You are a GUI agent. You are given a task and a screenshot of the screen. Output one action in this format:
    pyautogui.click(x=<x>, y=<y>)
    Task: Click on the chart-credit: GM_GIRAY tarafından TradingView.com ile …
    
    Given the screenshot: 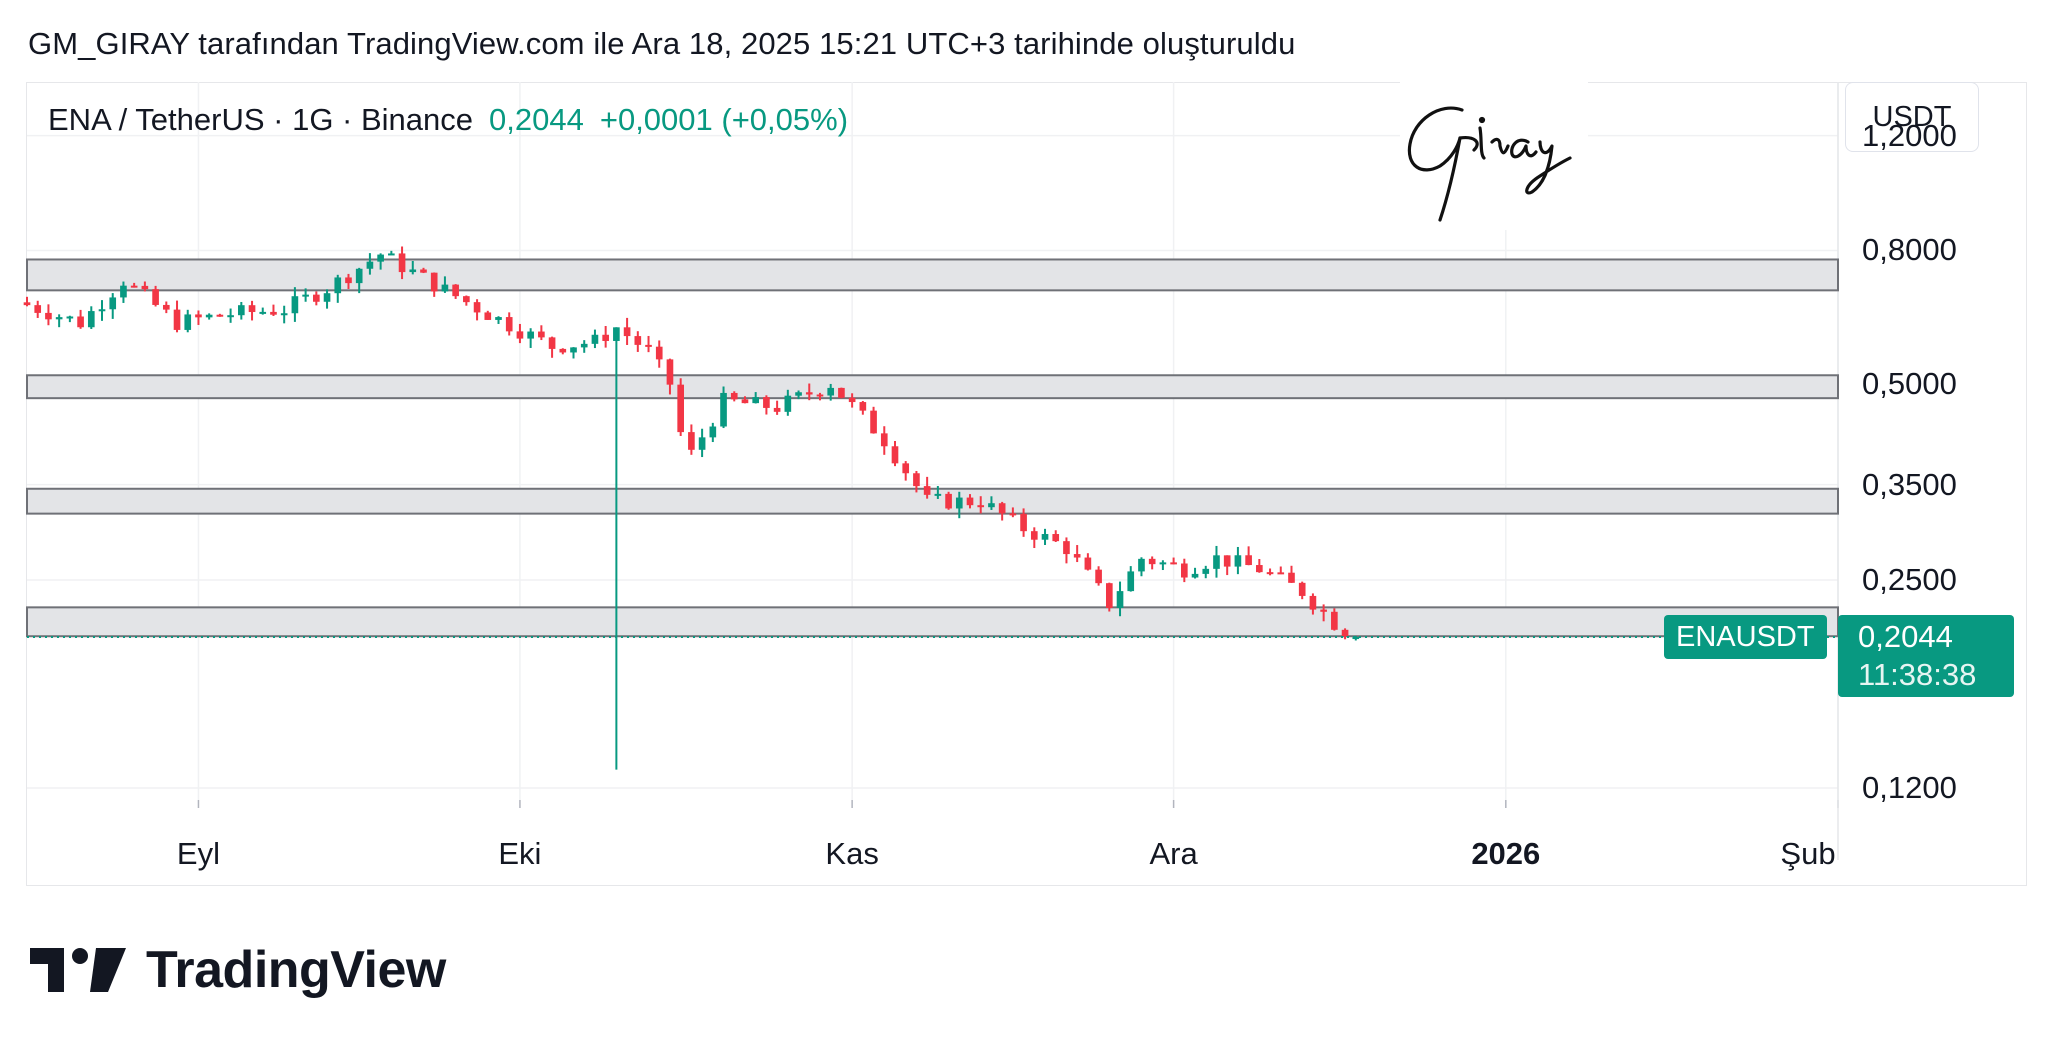 What is the action you would take?
    pyautogui.click(x=662, y=43)
    